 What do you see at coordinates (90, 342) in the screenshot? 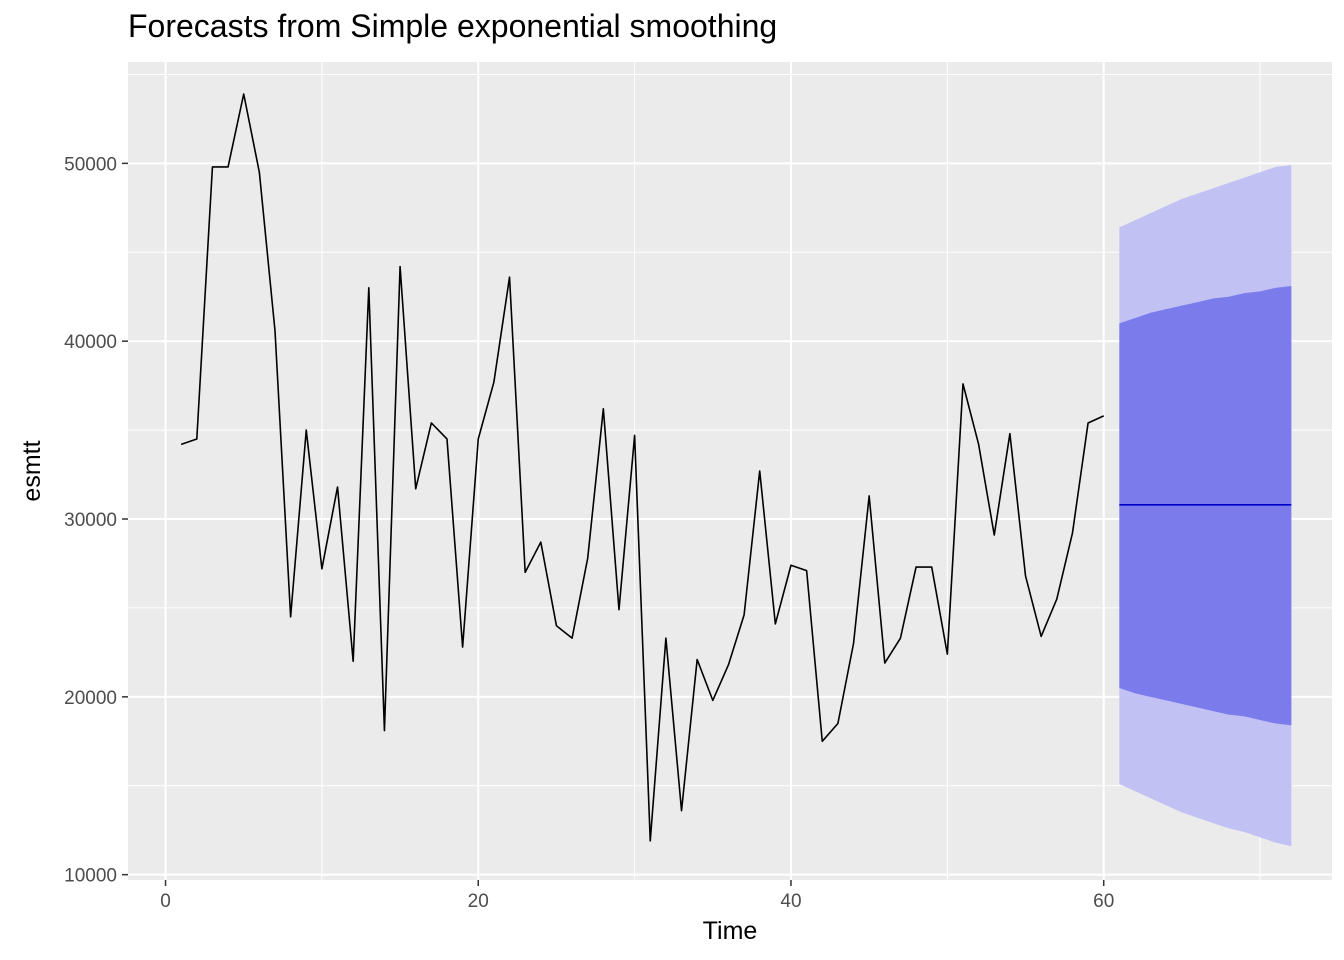
I see `y-tick-label: 40000` at bounding box center [90, 342].